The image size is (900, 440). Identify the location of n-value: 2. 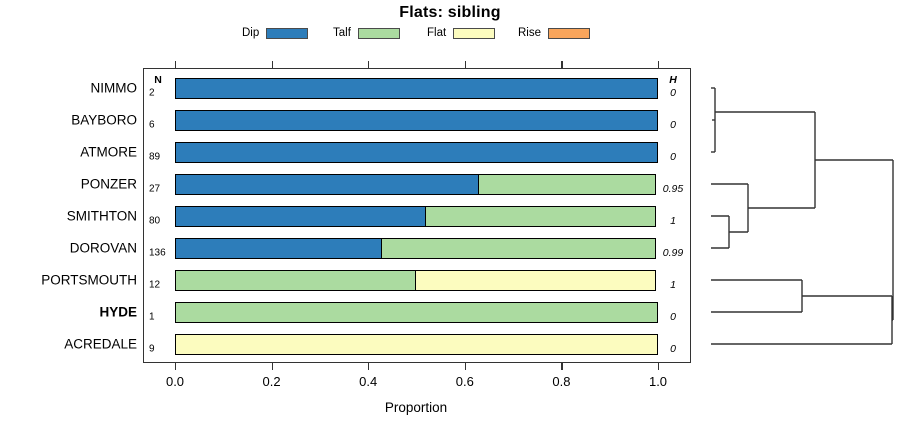
(152, 93).